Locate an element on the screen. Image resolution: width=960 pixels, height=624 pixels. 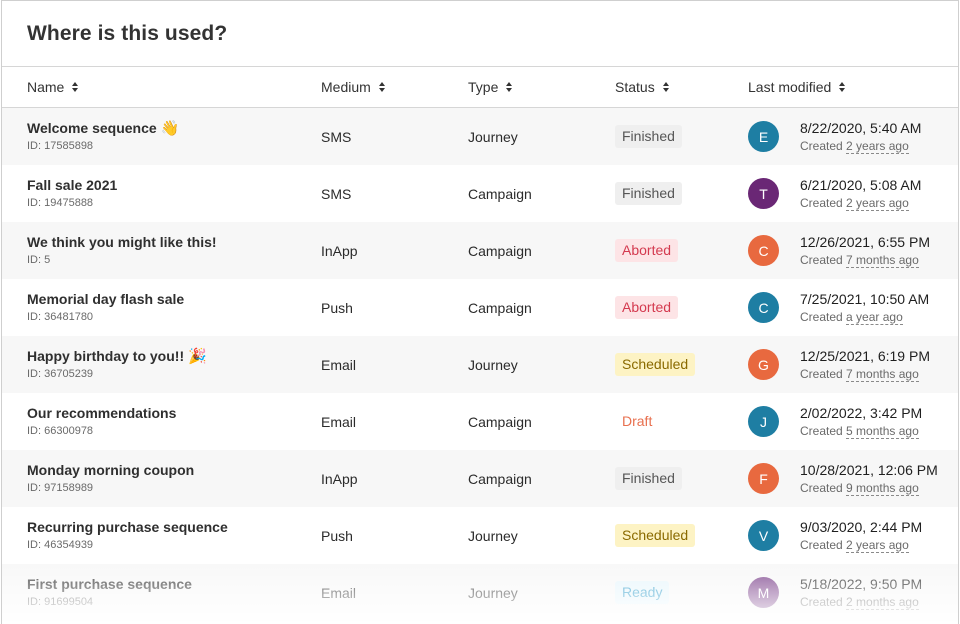
page-title: Where is this used? is located at coordinates (127, 33).